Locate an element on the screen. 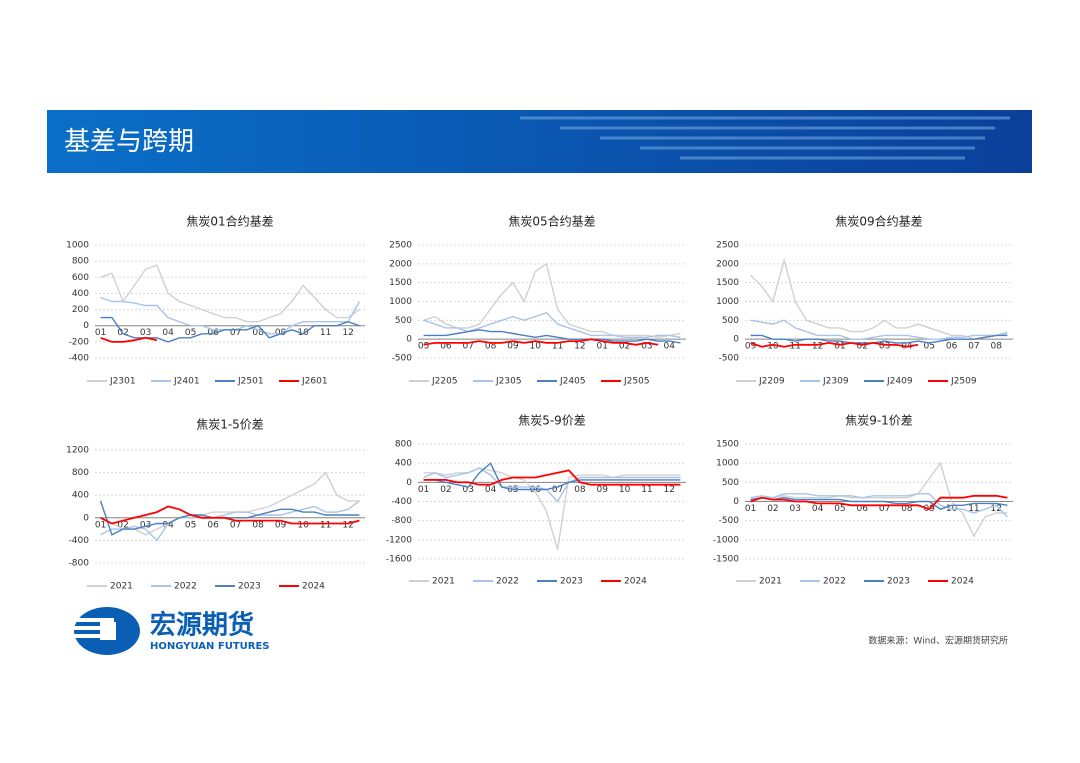  header-banner is located at coordinates (539, 141).